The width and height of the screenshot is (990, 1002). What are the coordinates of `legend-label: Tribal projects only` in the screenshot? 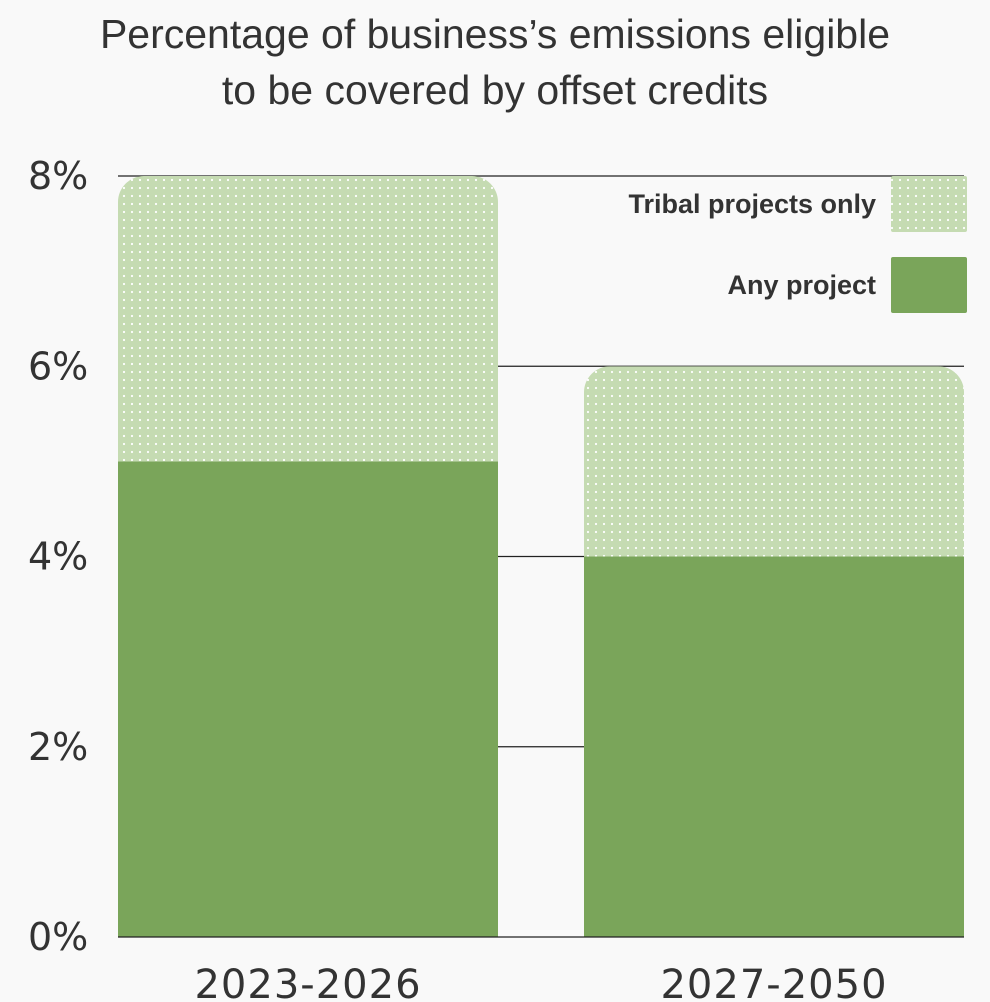 It's located at (752, 204).